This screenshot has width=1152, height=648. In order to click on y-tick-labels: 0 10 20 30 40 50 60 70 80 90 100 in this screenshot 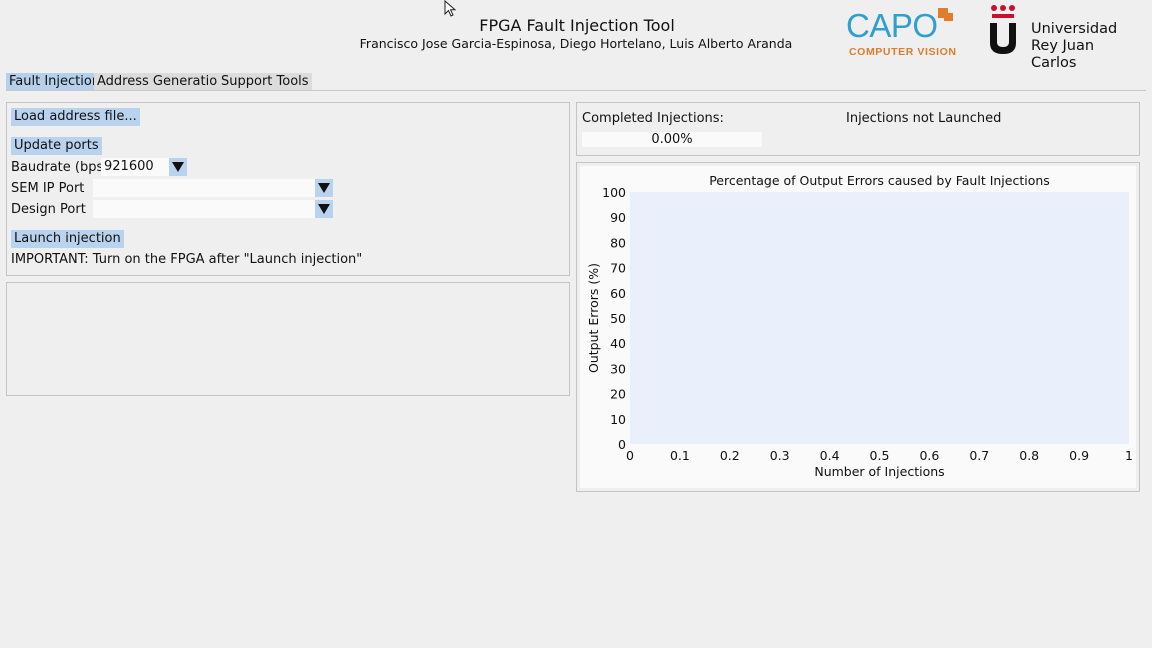, I will do `click(614, 318)`.